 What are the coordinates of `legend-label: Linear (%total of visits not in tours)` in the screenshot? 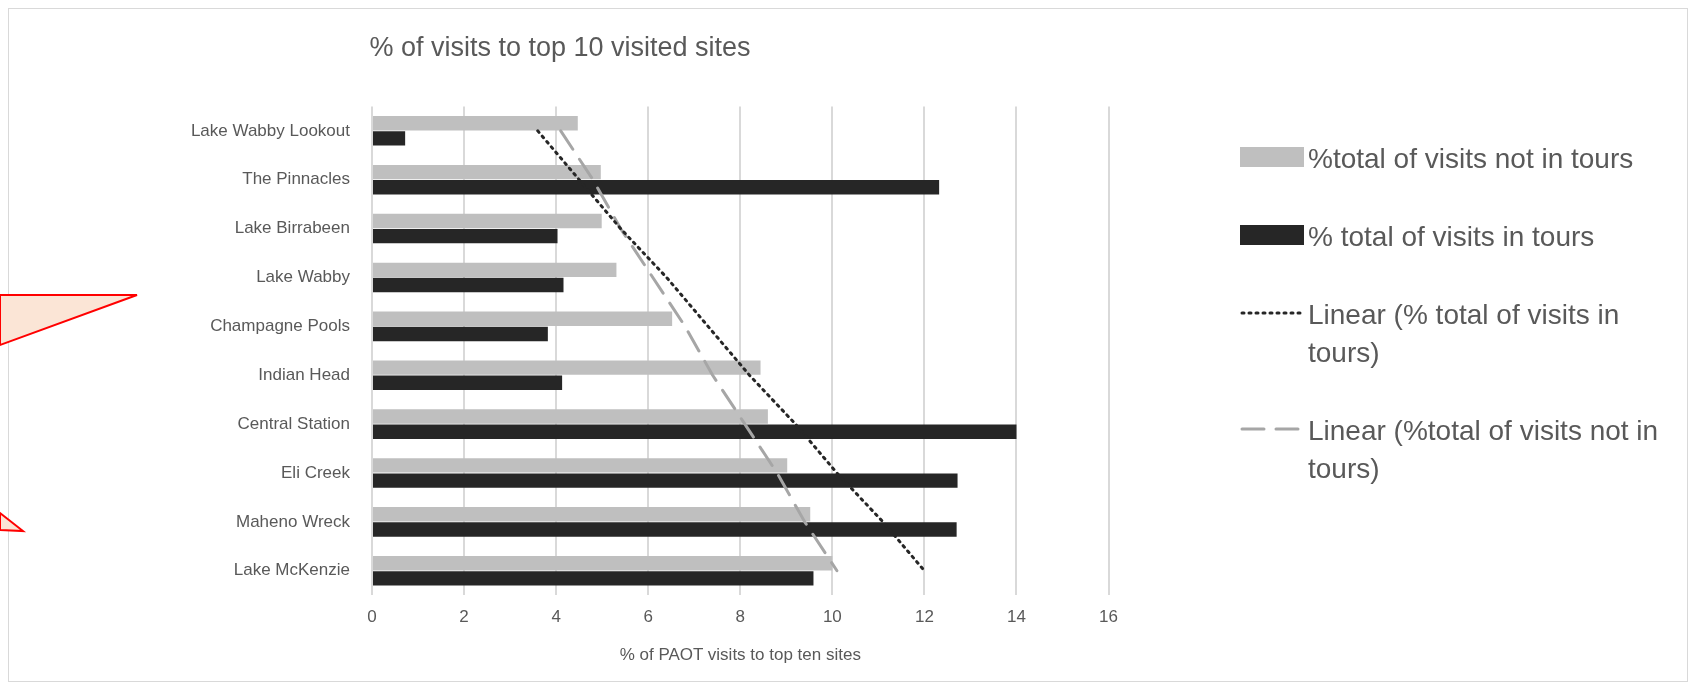 It's located at (1484, 450).